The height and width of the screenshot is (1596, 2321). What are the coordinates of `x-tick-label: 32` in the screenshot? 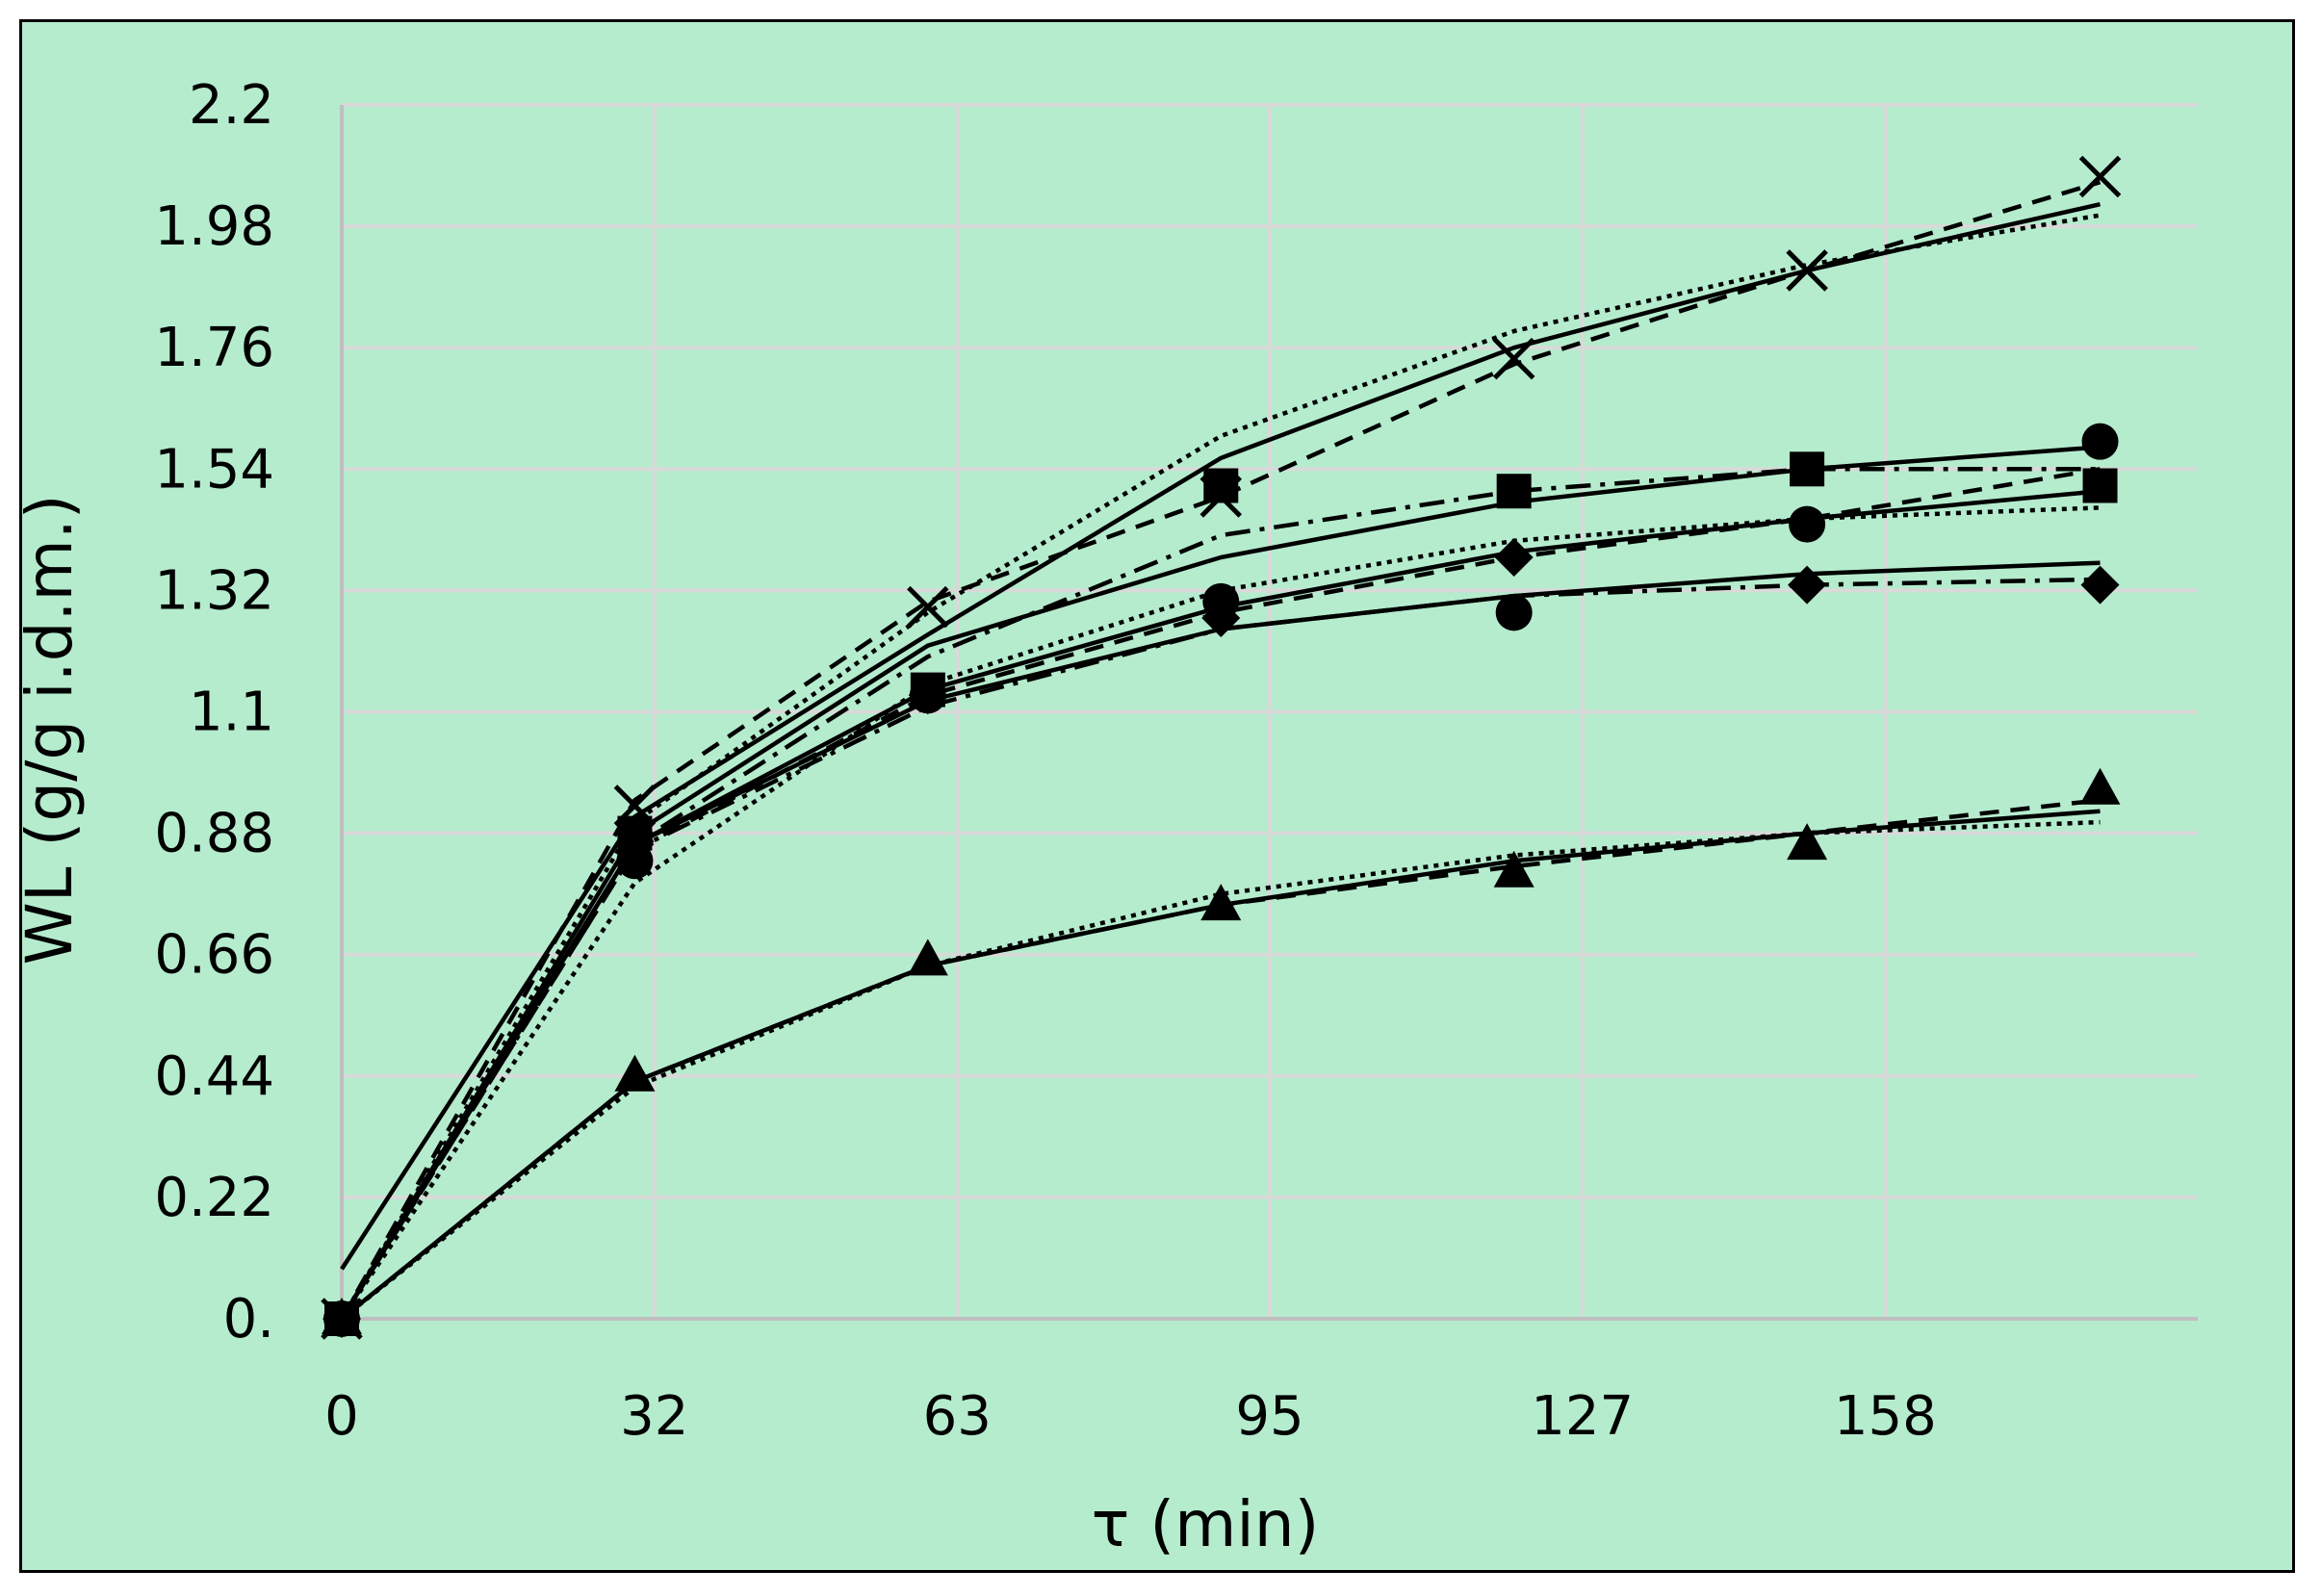 It's located at (654, 1416).